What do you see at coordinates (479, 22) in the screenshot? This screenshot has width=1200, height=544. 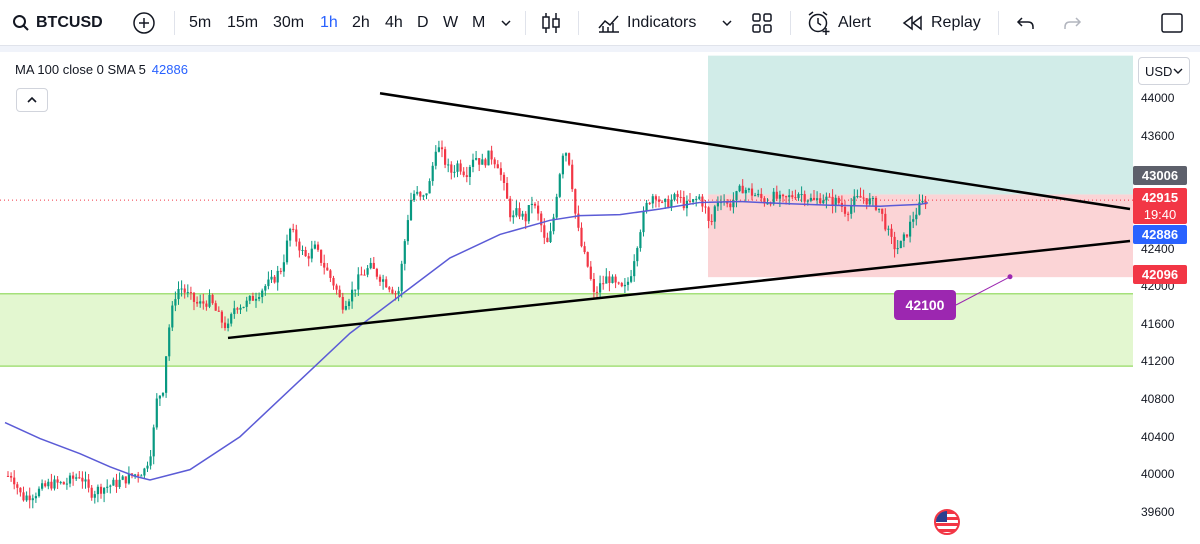 I see `timeframe-m: M` at bounding box center [479, 22].